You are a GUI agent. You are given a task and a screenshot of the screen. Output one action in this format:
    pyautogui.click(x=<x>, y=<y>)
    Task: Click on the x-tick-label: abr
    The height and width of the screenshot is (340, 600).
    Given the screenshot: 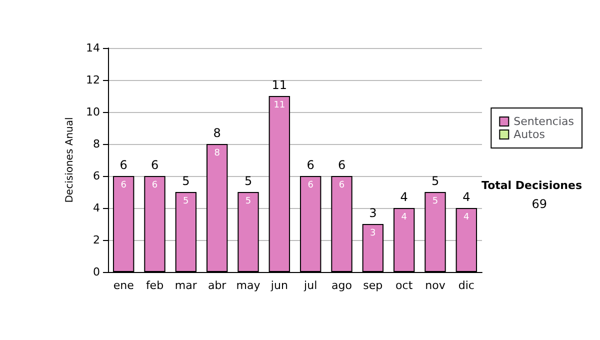 What is the action you would take?
    pyautogui.click(x=217, y=285)
    